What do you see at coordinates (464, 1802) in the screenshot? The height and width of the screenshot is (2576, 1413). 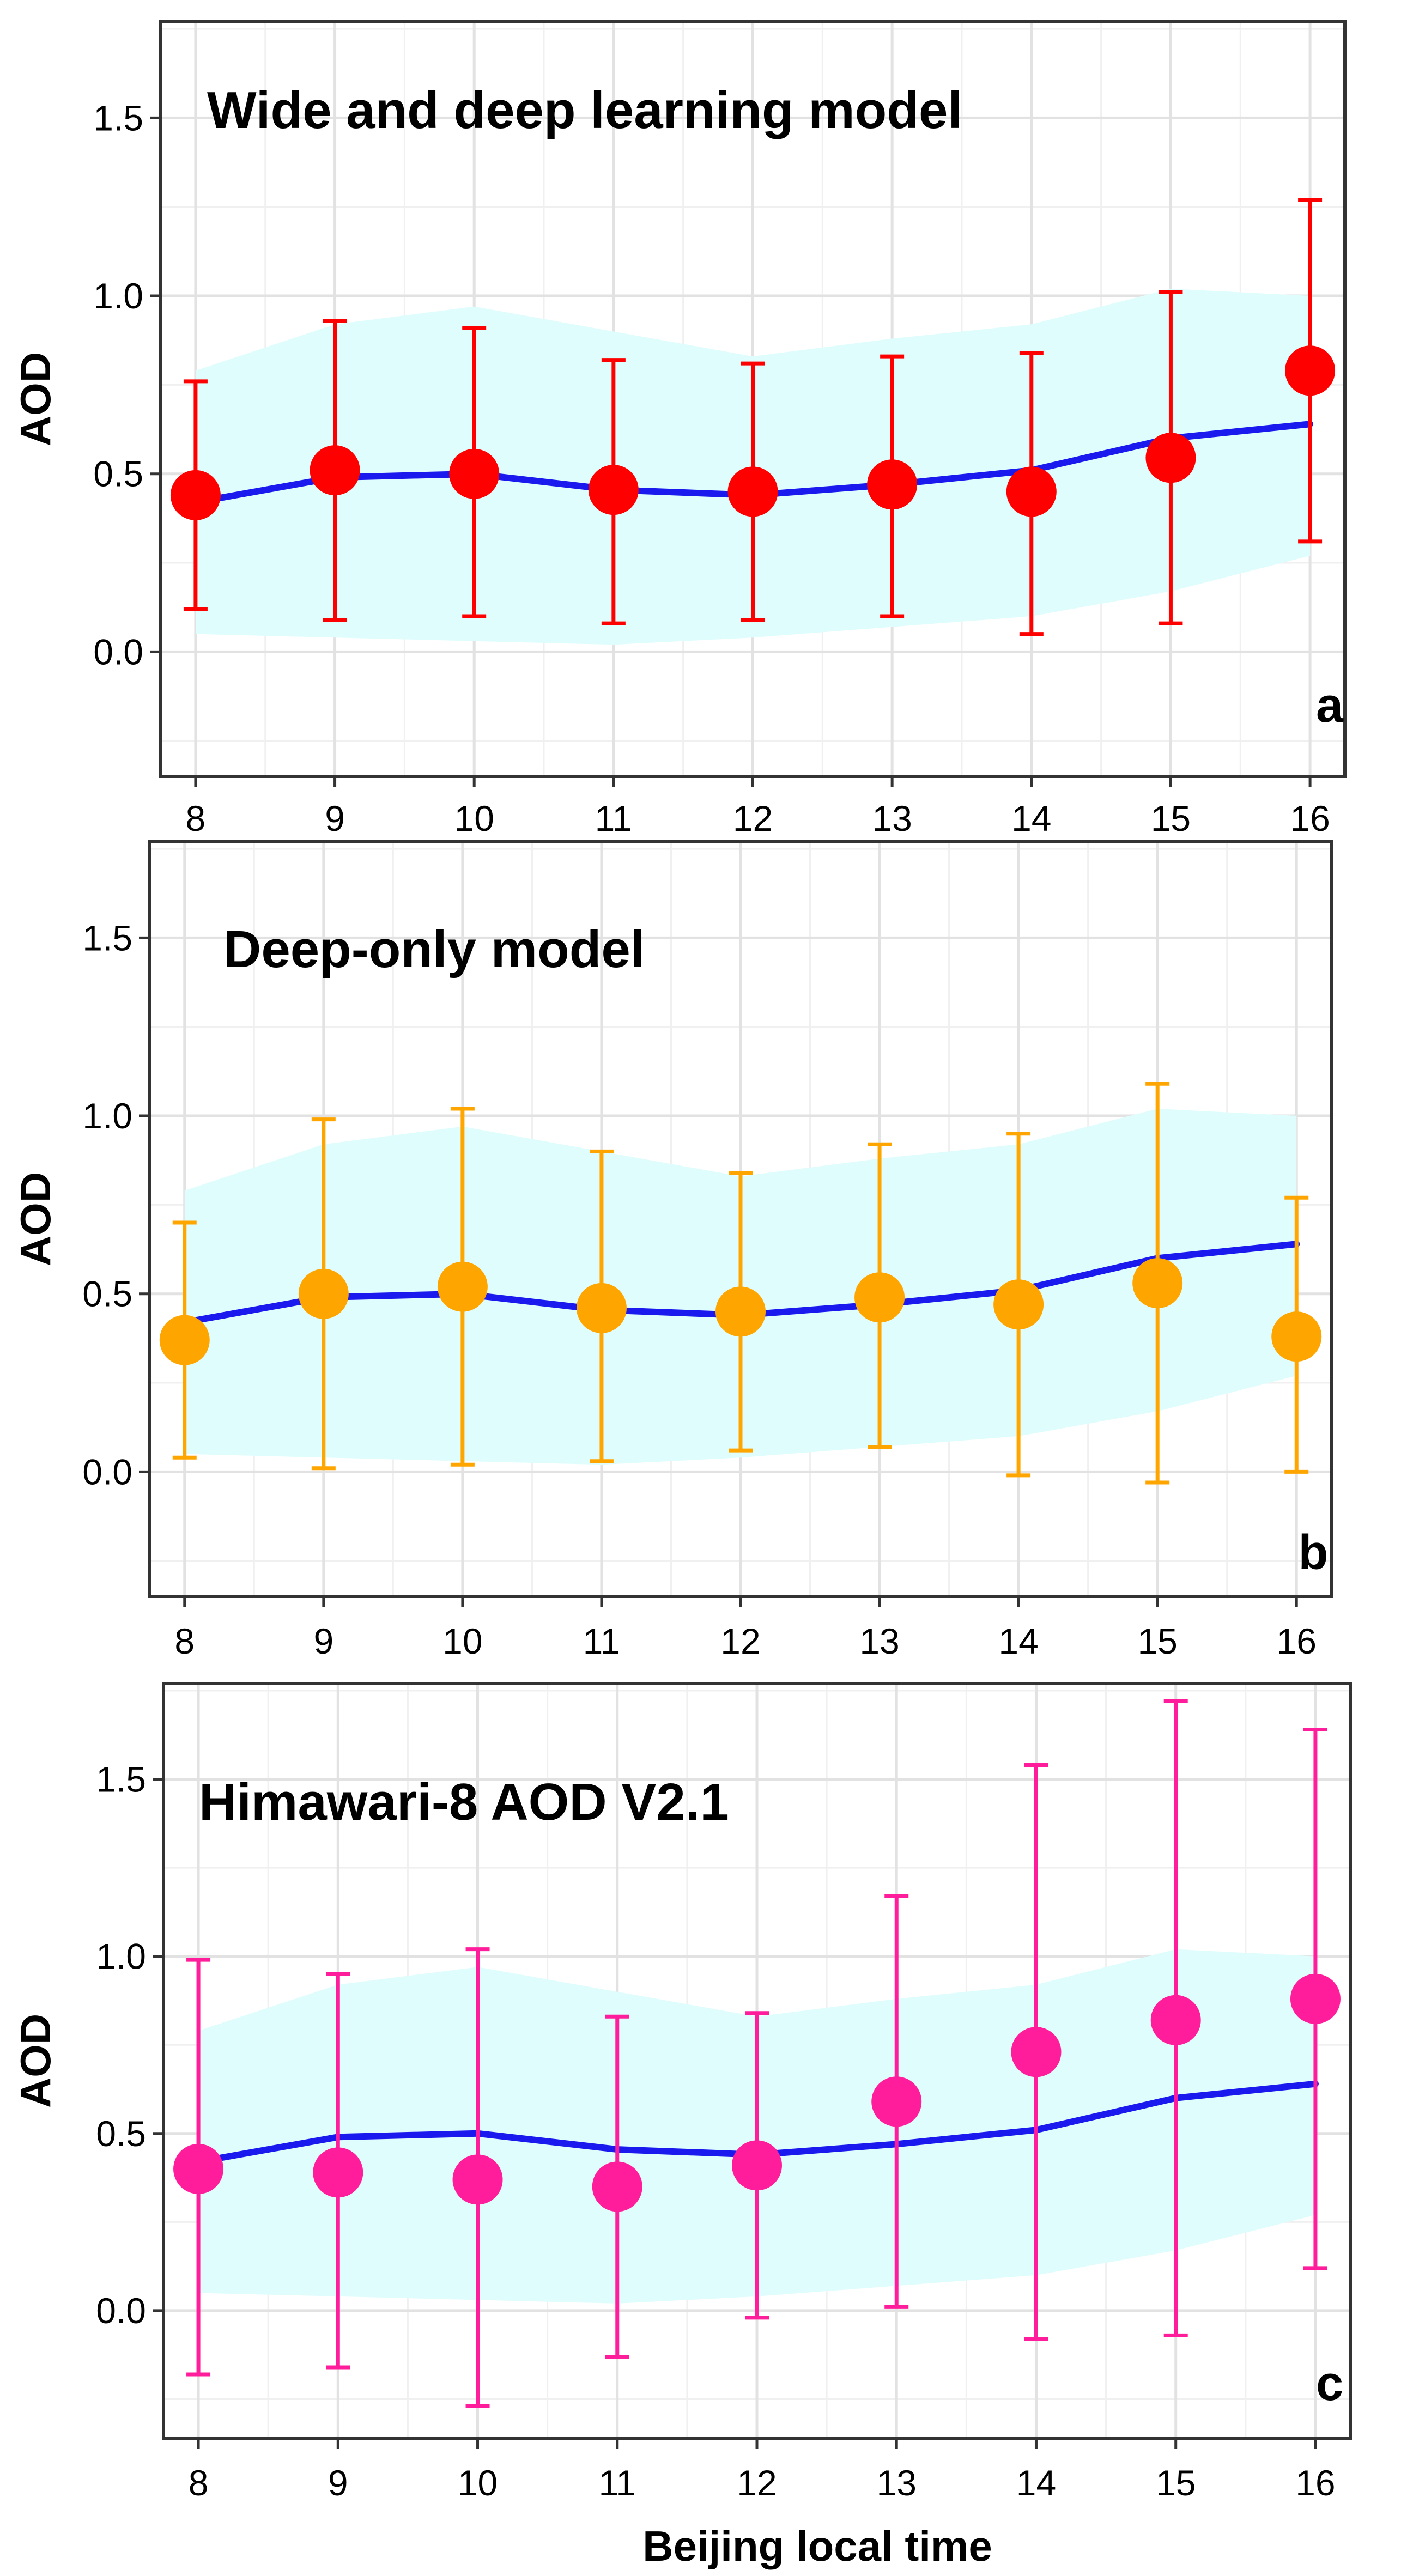 I see `panel-title: Himawari-8 AOD V2.1` at bounding box center [464, 1802].